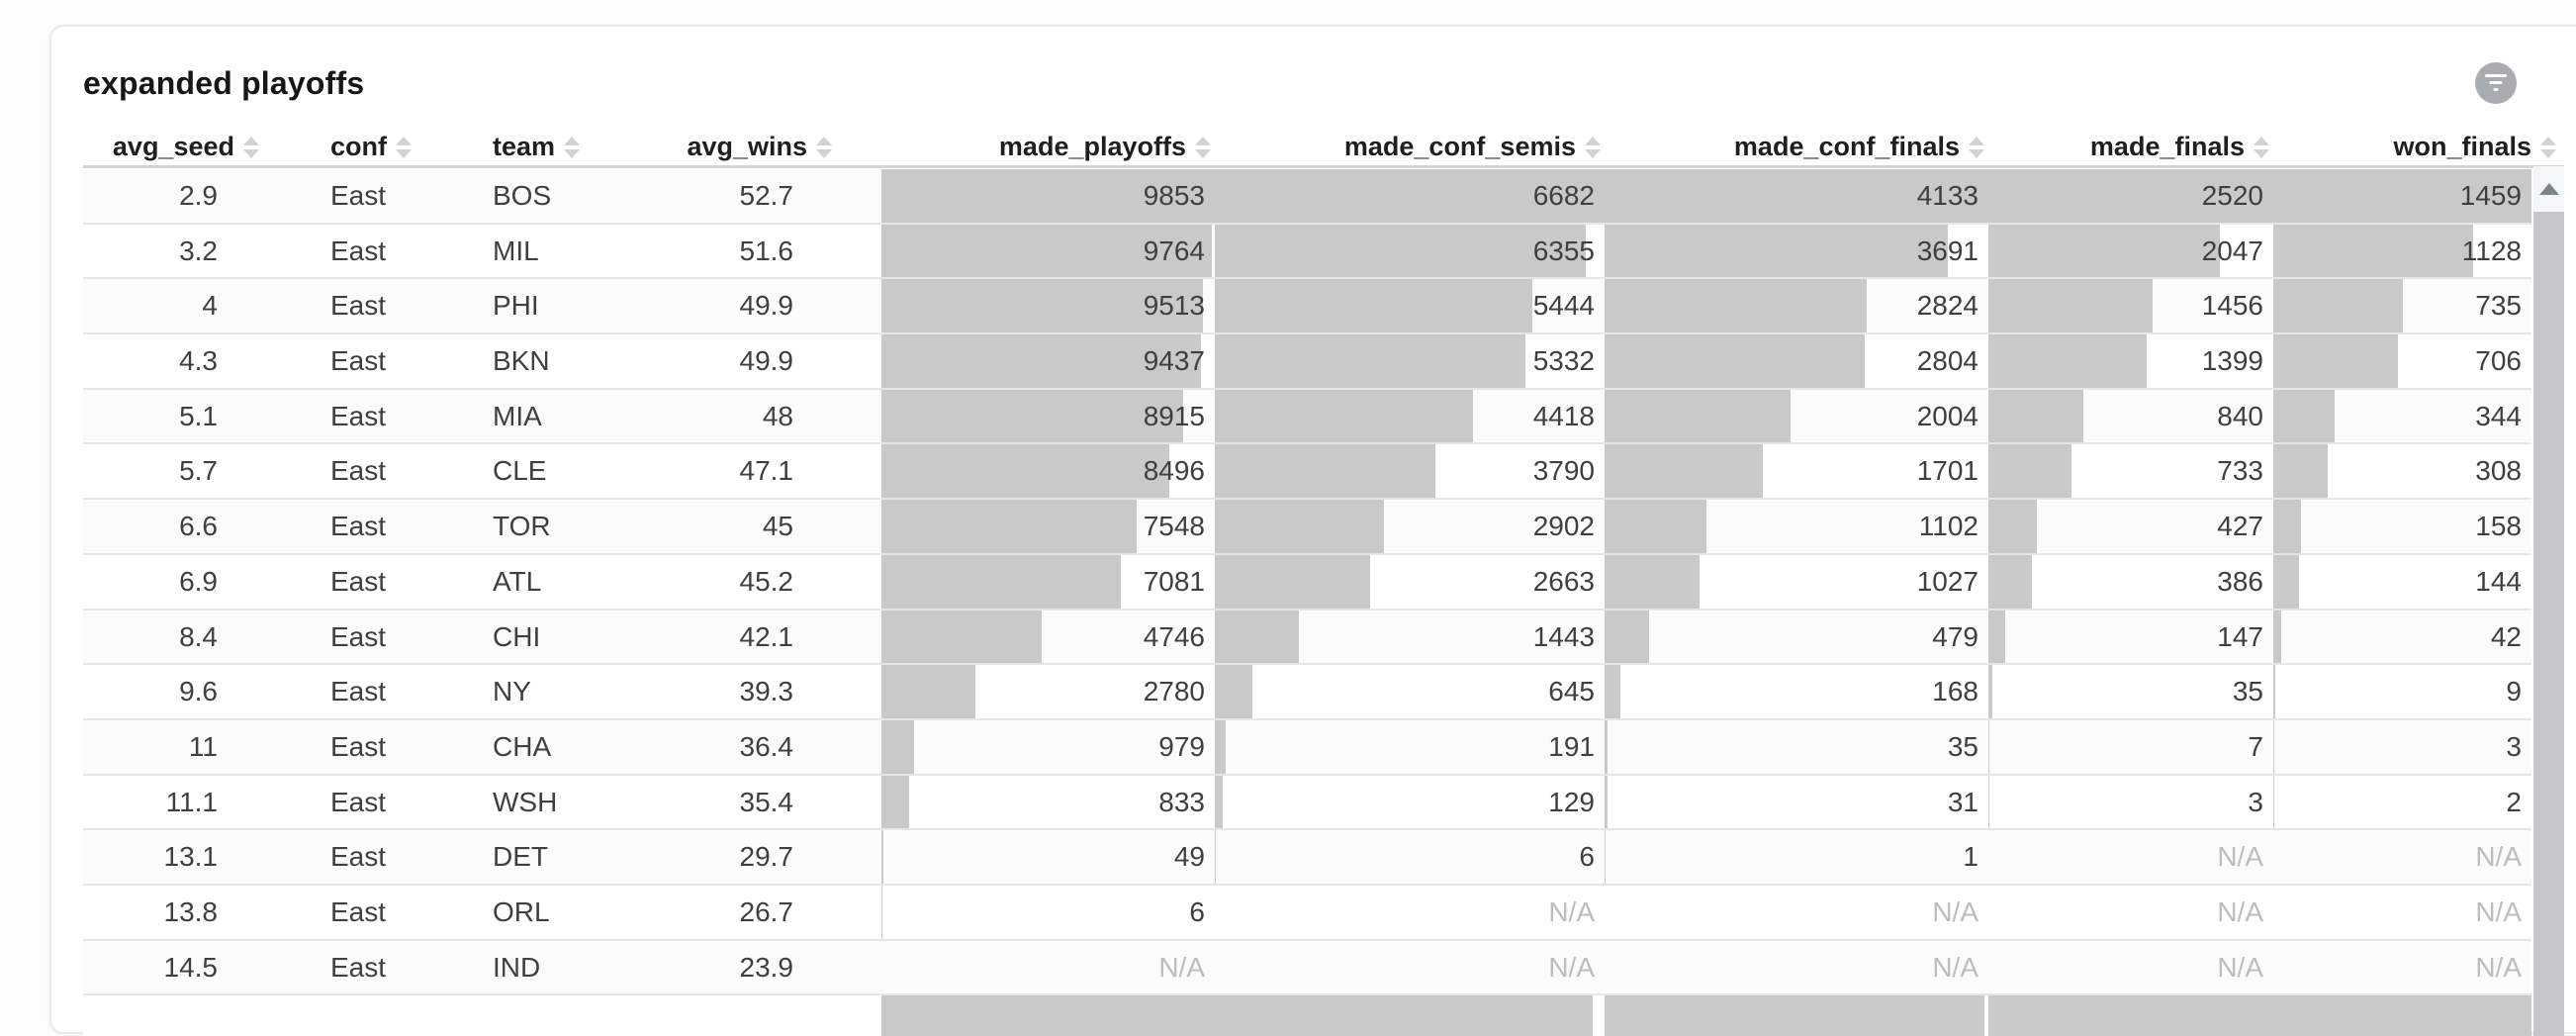 The height and width of the screenshot is (1036, 2576). I want to click on scrollbar-thumb, so click(2549, 624).